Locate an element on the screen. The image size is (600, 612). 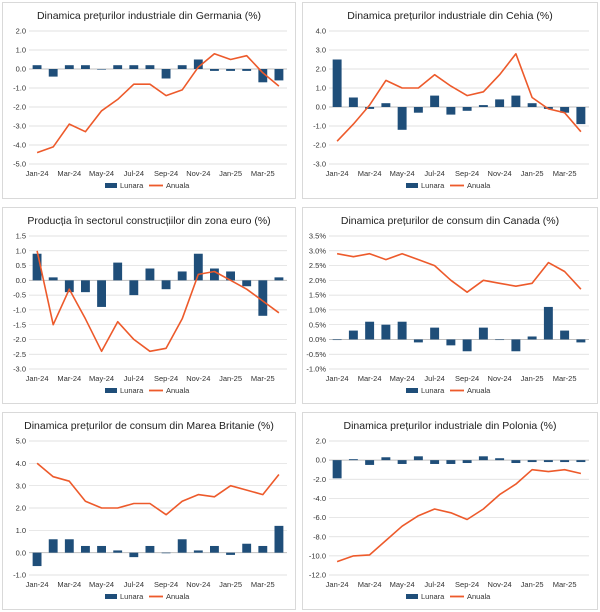
x-tick-label: Mar-24 is located at coordinates (69, 584).